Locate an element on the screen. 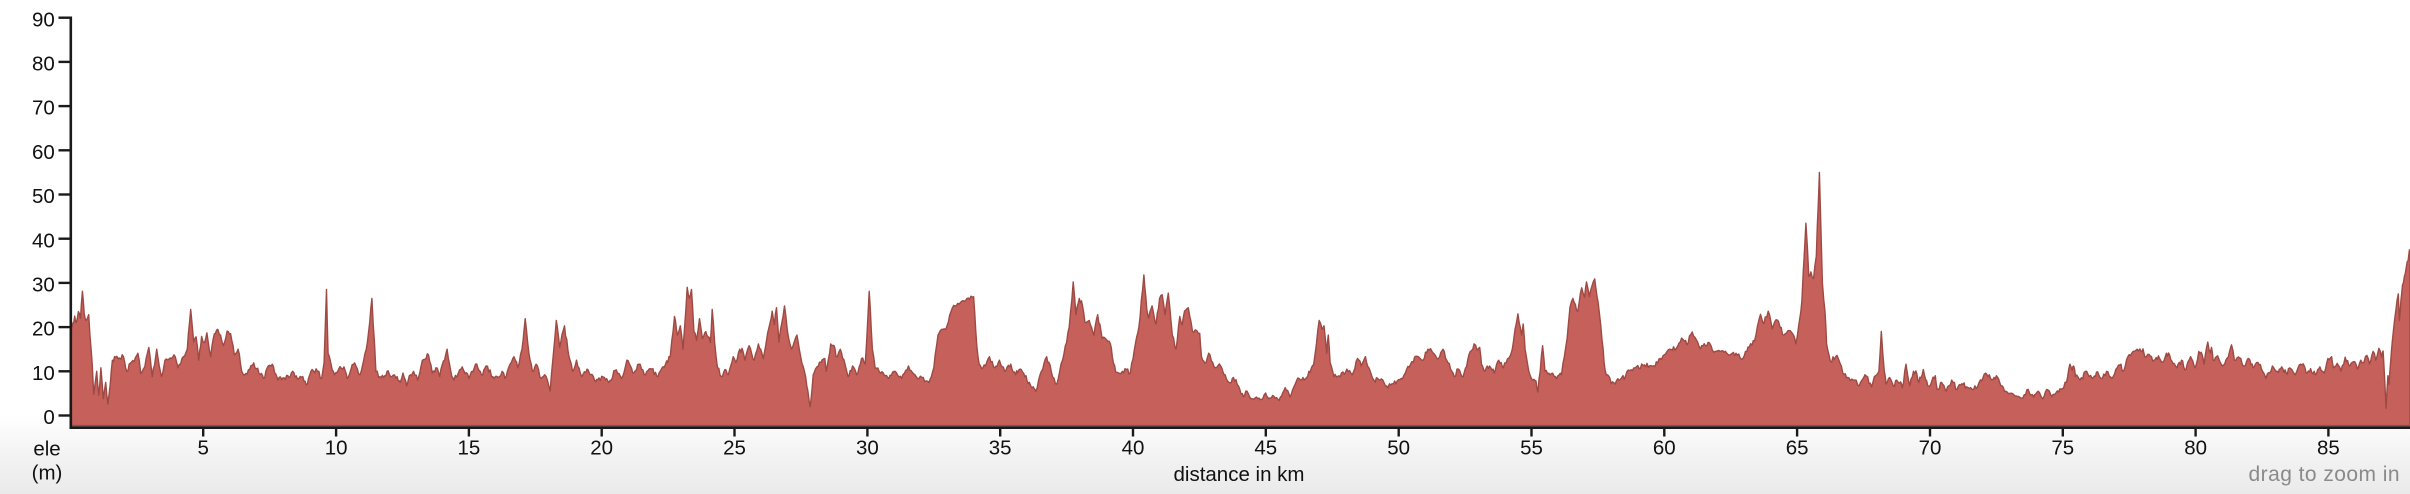 Image resolution: width=2410 pixels, height=494 pixels. svg-text: 65 is located at coordinates (1797, 448).